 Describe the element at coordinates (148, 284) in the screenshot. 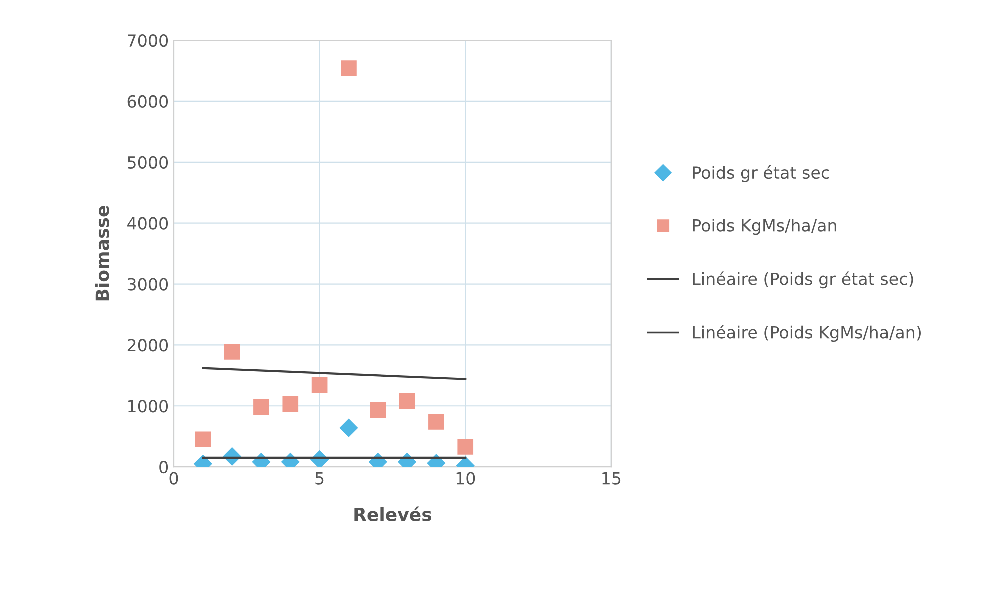

I see `y-tick-label: 3000` at that location.